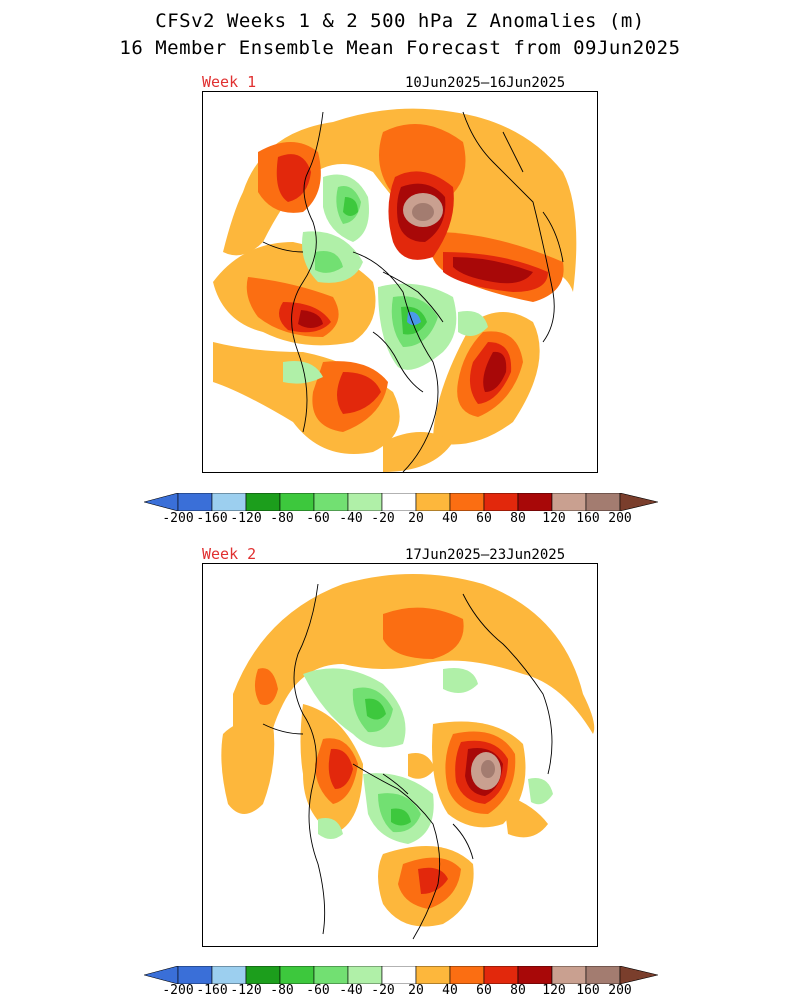  What do you see at coordinates (178, 990) in the screenshot?
I see `cb2-label: -200` at bounding box center [178, 990].